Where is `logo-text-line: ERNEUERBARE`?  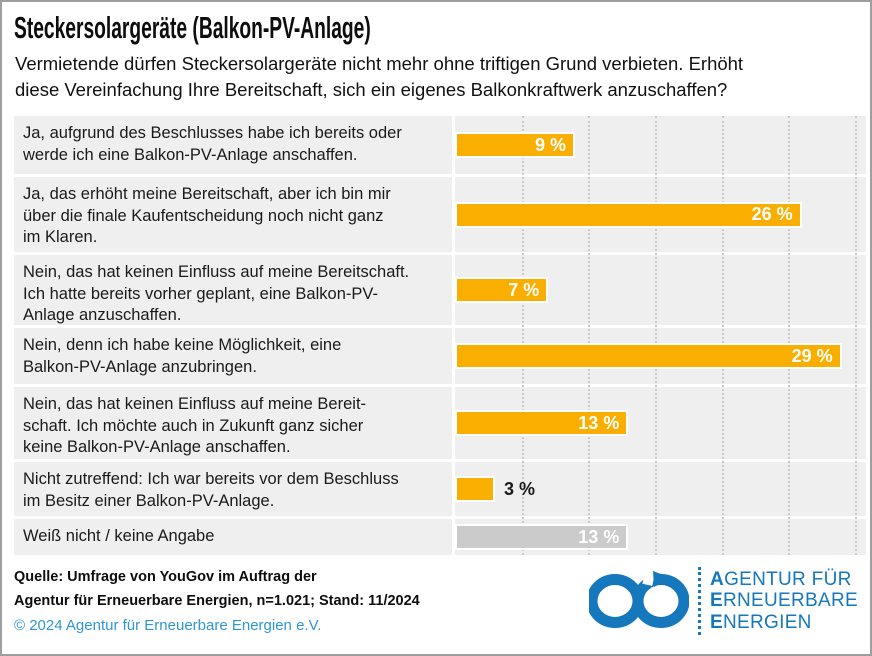
logo-text-line: ERNEUERBARE is located at coordinates (784, 601).